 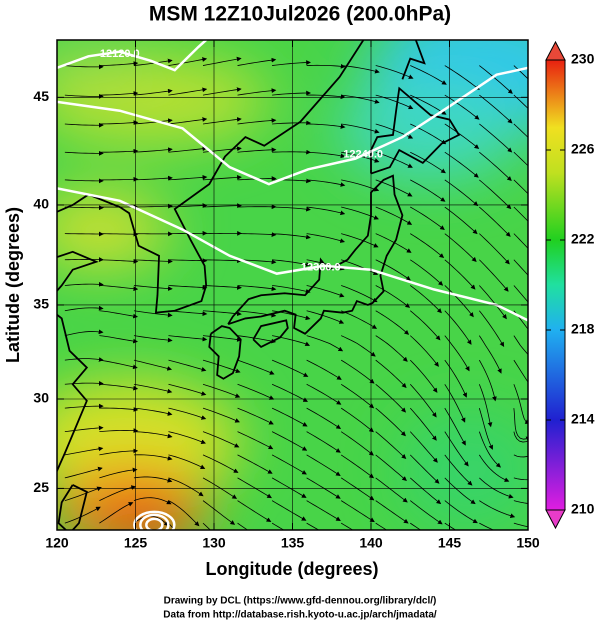 What do you see at coordinates (555, 285) in the screenshot?
I see `colorbar-body` at bounding box center [555, 285].